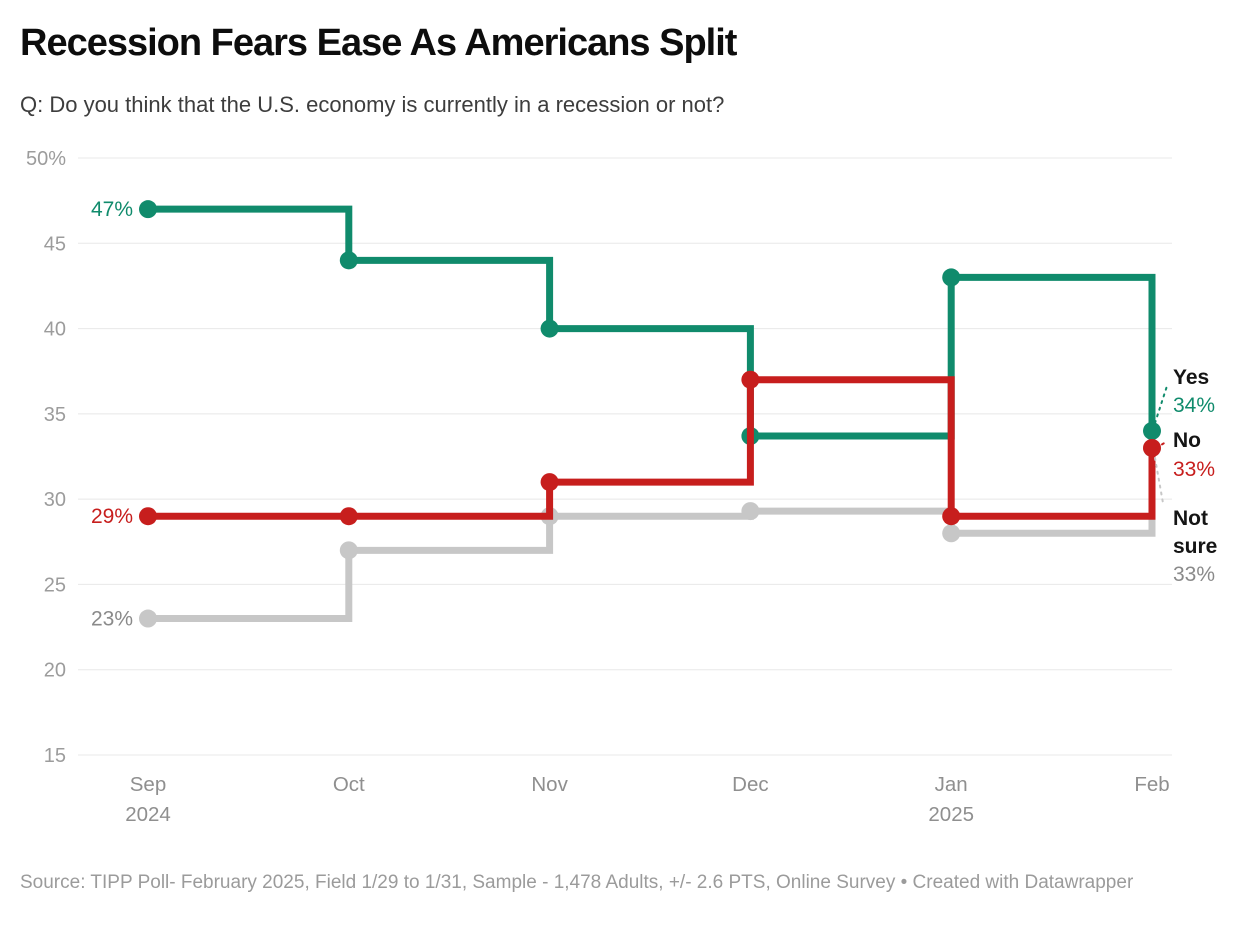 The width and height of the screenshot is (1240, 940). I want to click on series-name-label: Not, so click(1190, 518).